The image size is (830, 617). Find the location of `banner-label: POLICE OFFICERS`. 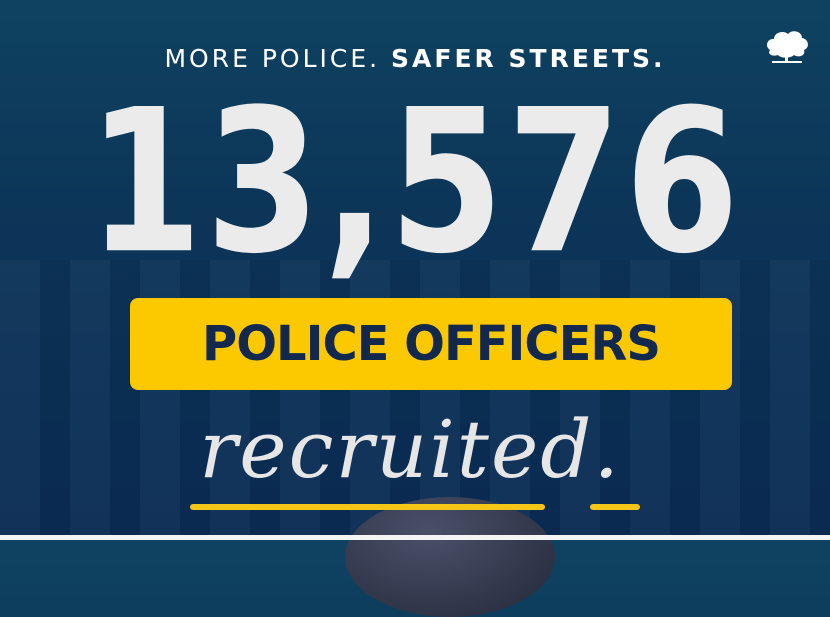

banner-label: POLICE OFFICERS is located at coordinates (431, 344).